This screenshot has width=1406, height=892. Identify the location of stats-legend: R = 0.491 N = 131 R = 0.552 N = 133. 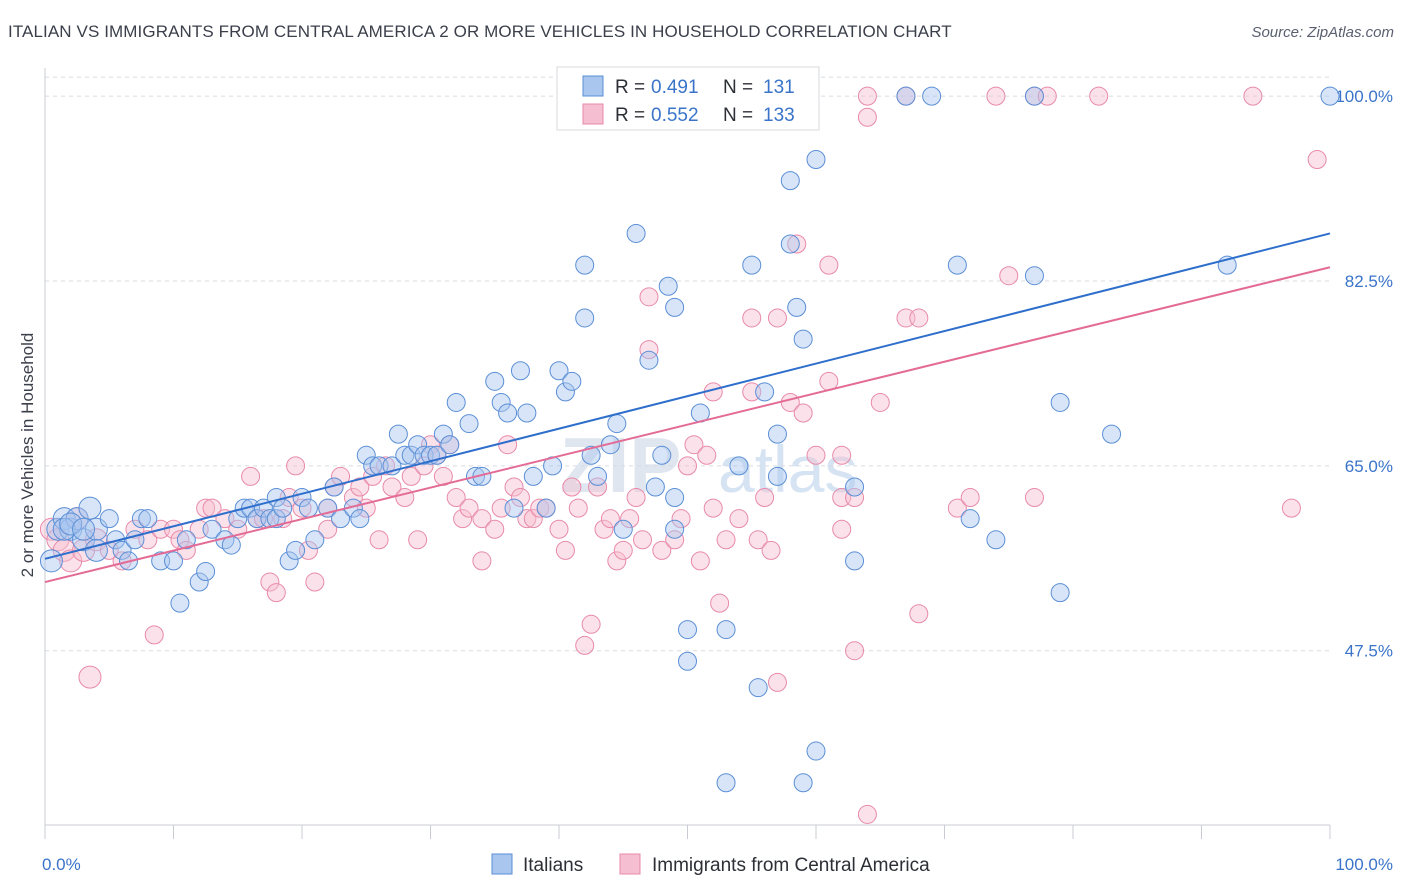
(688, 98).